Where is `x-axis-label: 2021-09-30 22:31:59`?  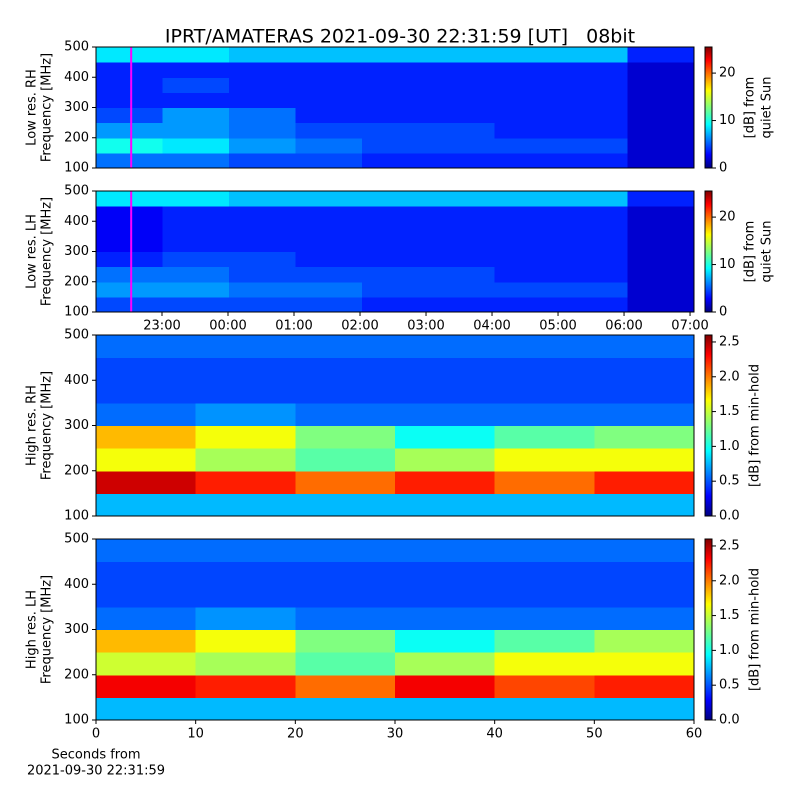
x-axis-label: 2021-09-30 22:31:59 is located at coordinates (96, 771).